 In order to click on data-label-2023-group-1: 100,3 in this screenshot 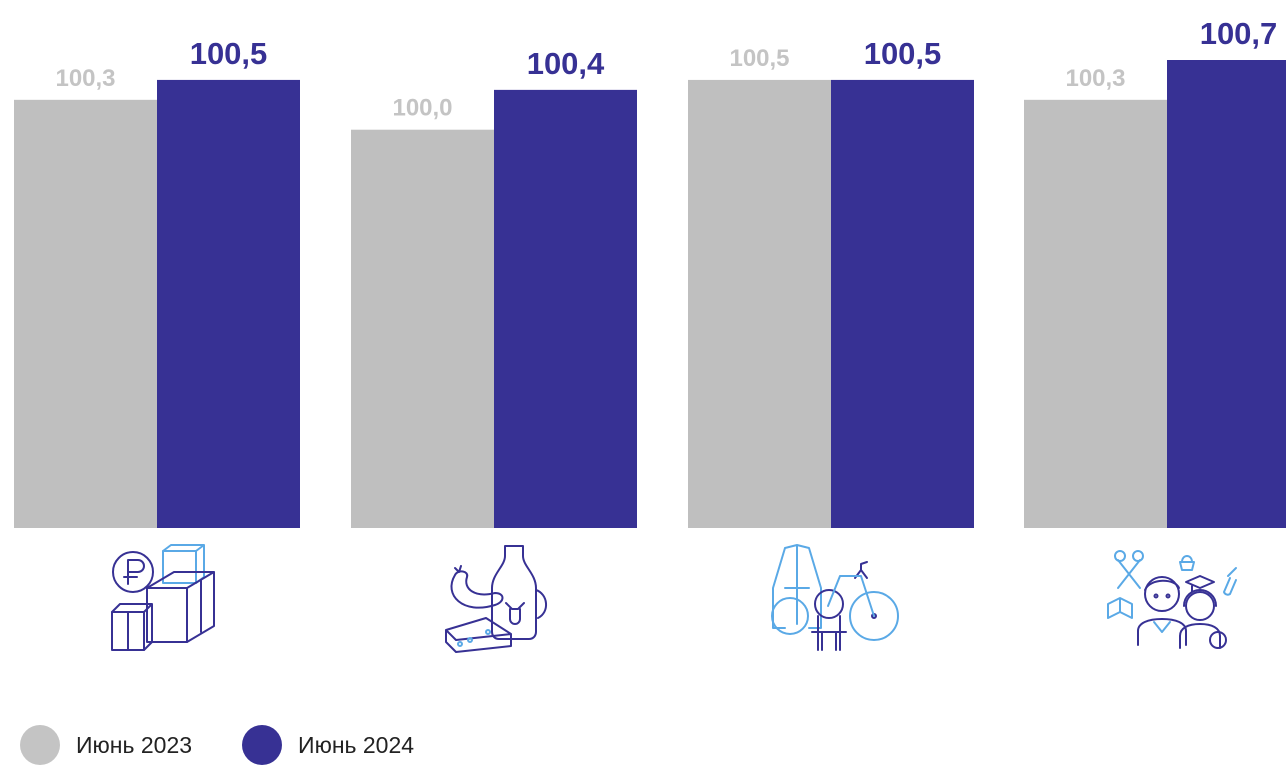, I will do `click(85, 78)`.